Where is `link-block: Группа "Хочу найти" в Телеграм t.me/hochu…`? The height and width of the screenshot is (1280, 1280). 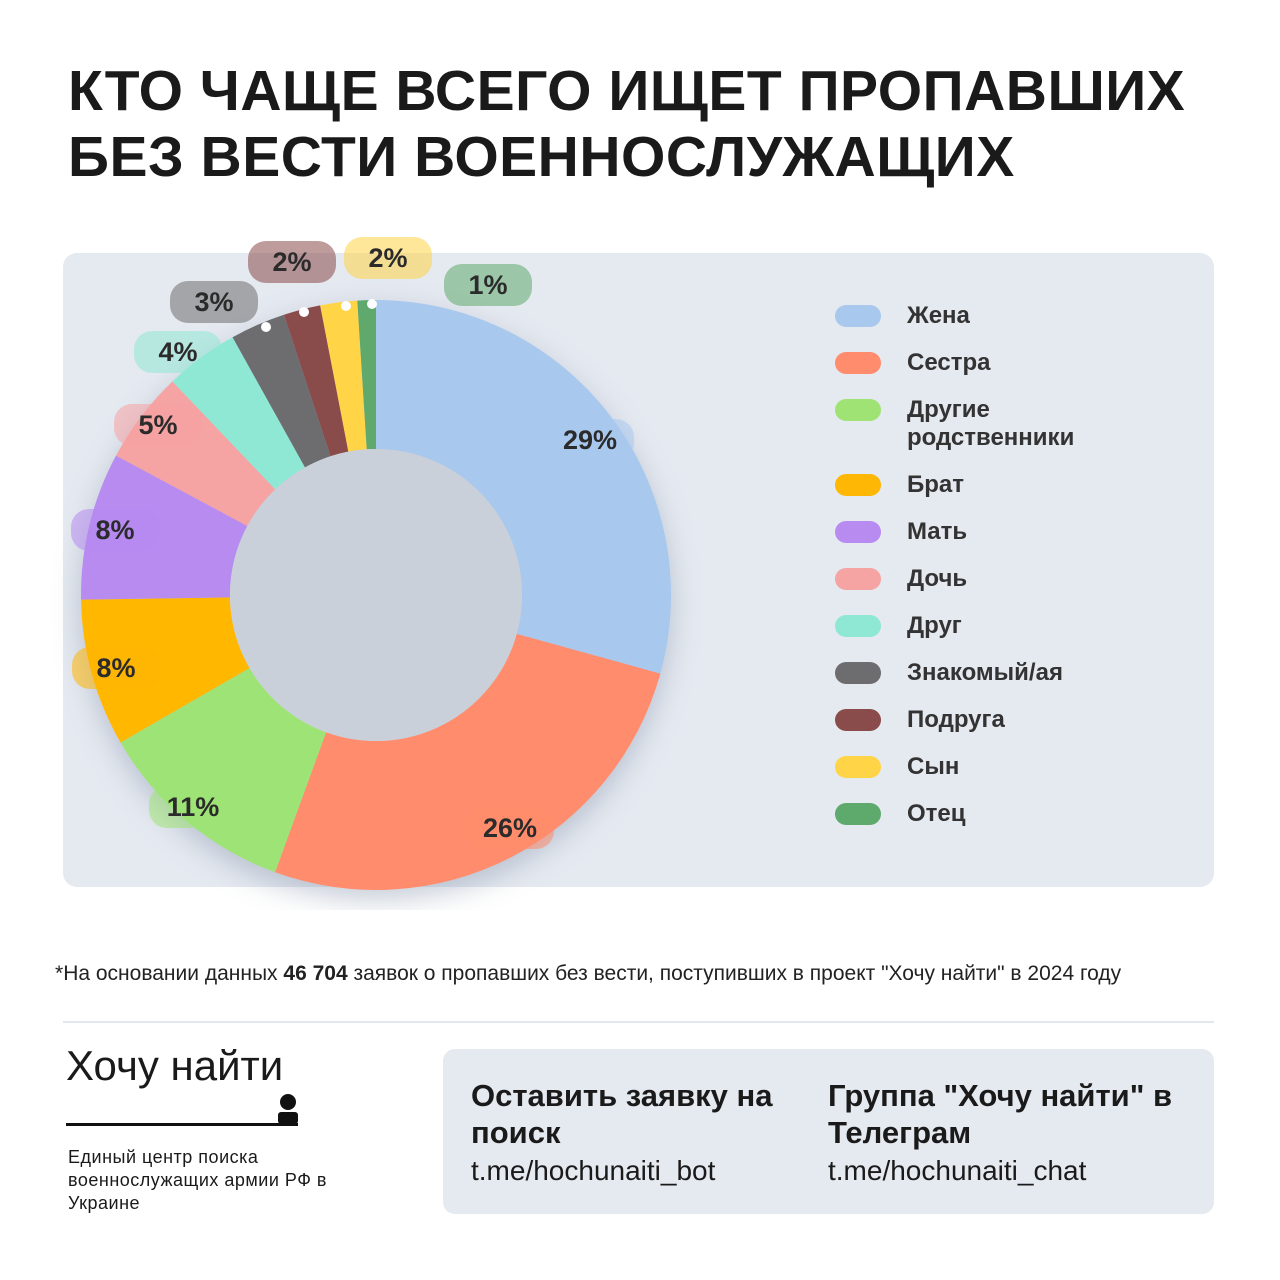 link-block: Группа "Хочу найти" в Телеграм t.me/hochu… is located at coordinates (1018, 1132).